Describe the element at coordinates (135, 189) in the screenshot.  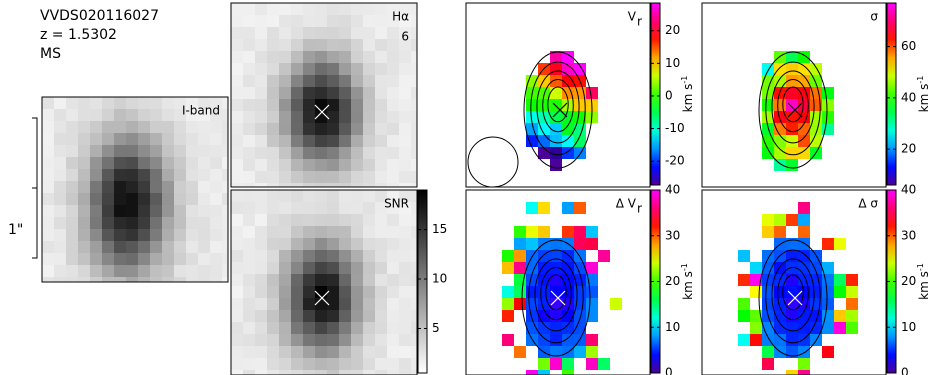
I see `panel-image` at that location.